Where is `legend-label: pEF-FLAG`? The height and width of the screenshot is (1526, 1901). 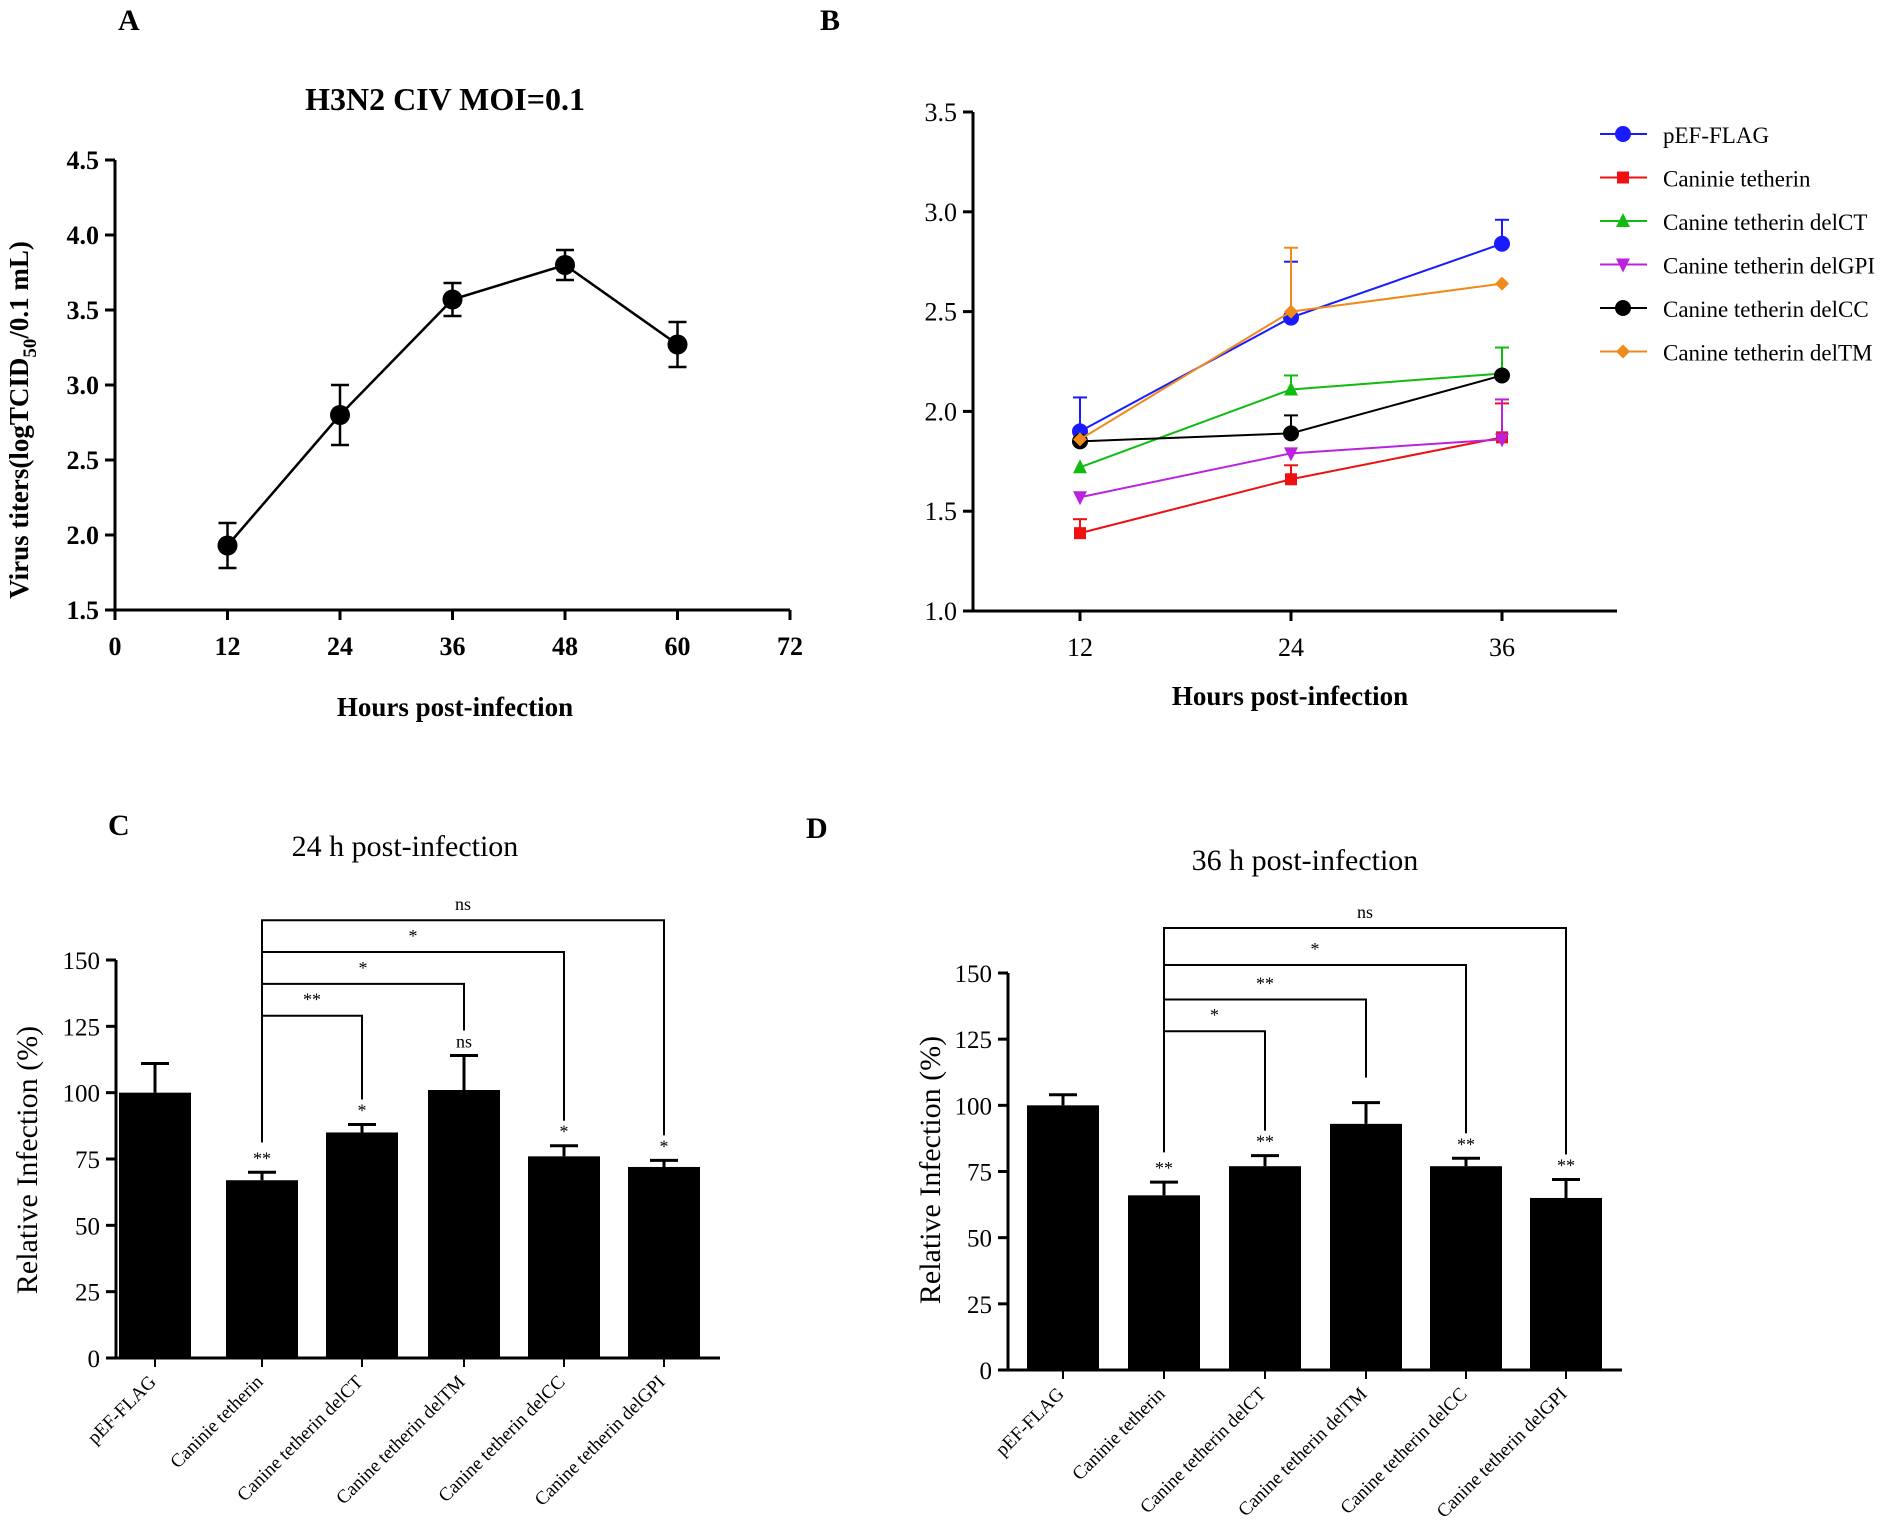
legend-label: pEF-FLAG is located at coordinates (1716, 135).